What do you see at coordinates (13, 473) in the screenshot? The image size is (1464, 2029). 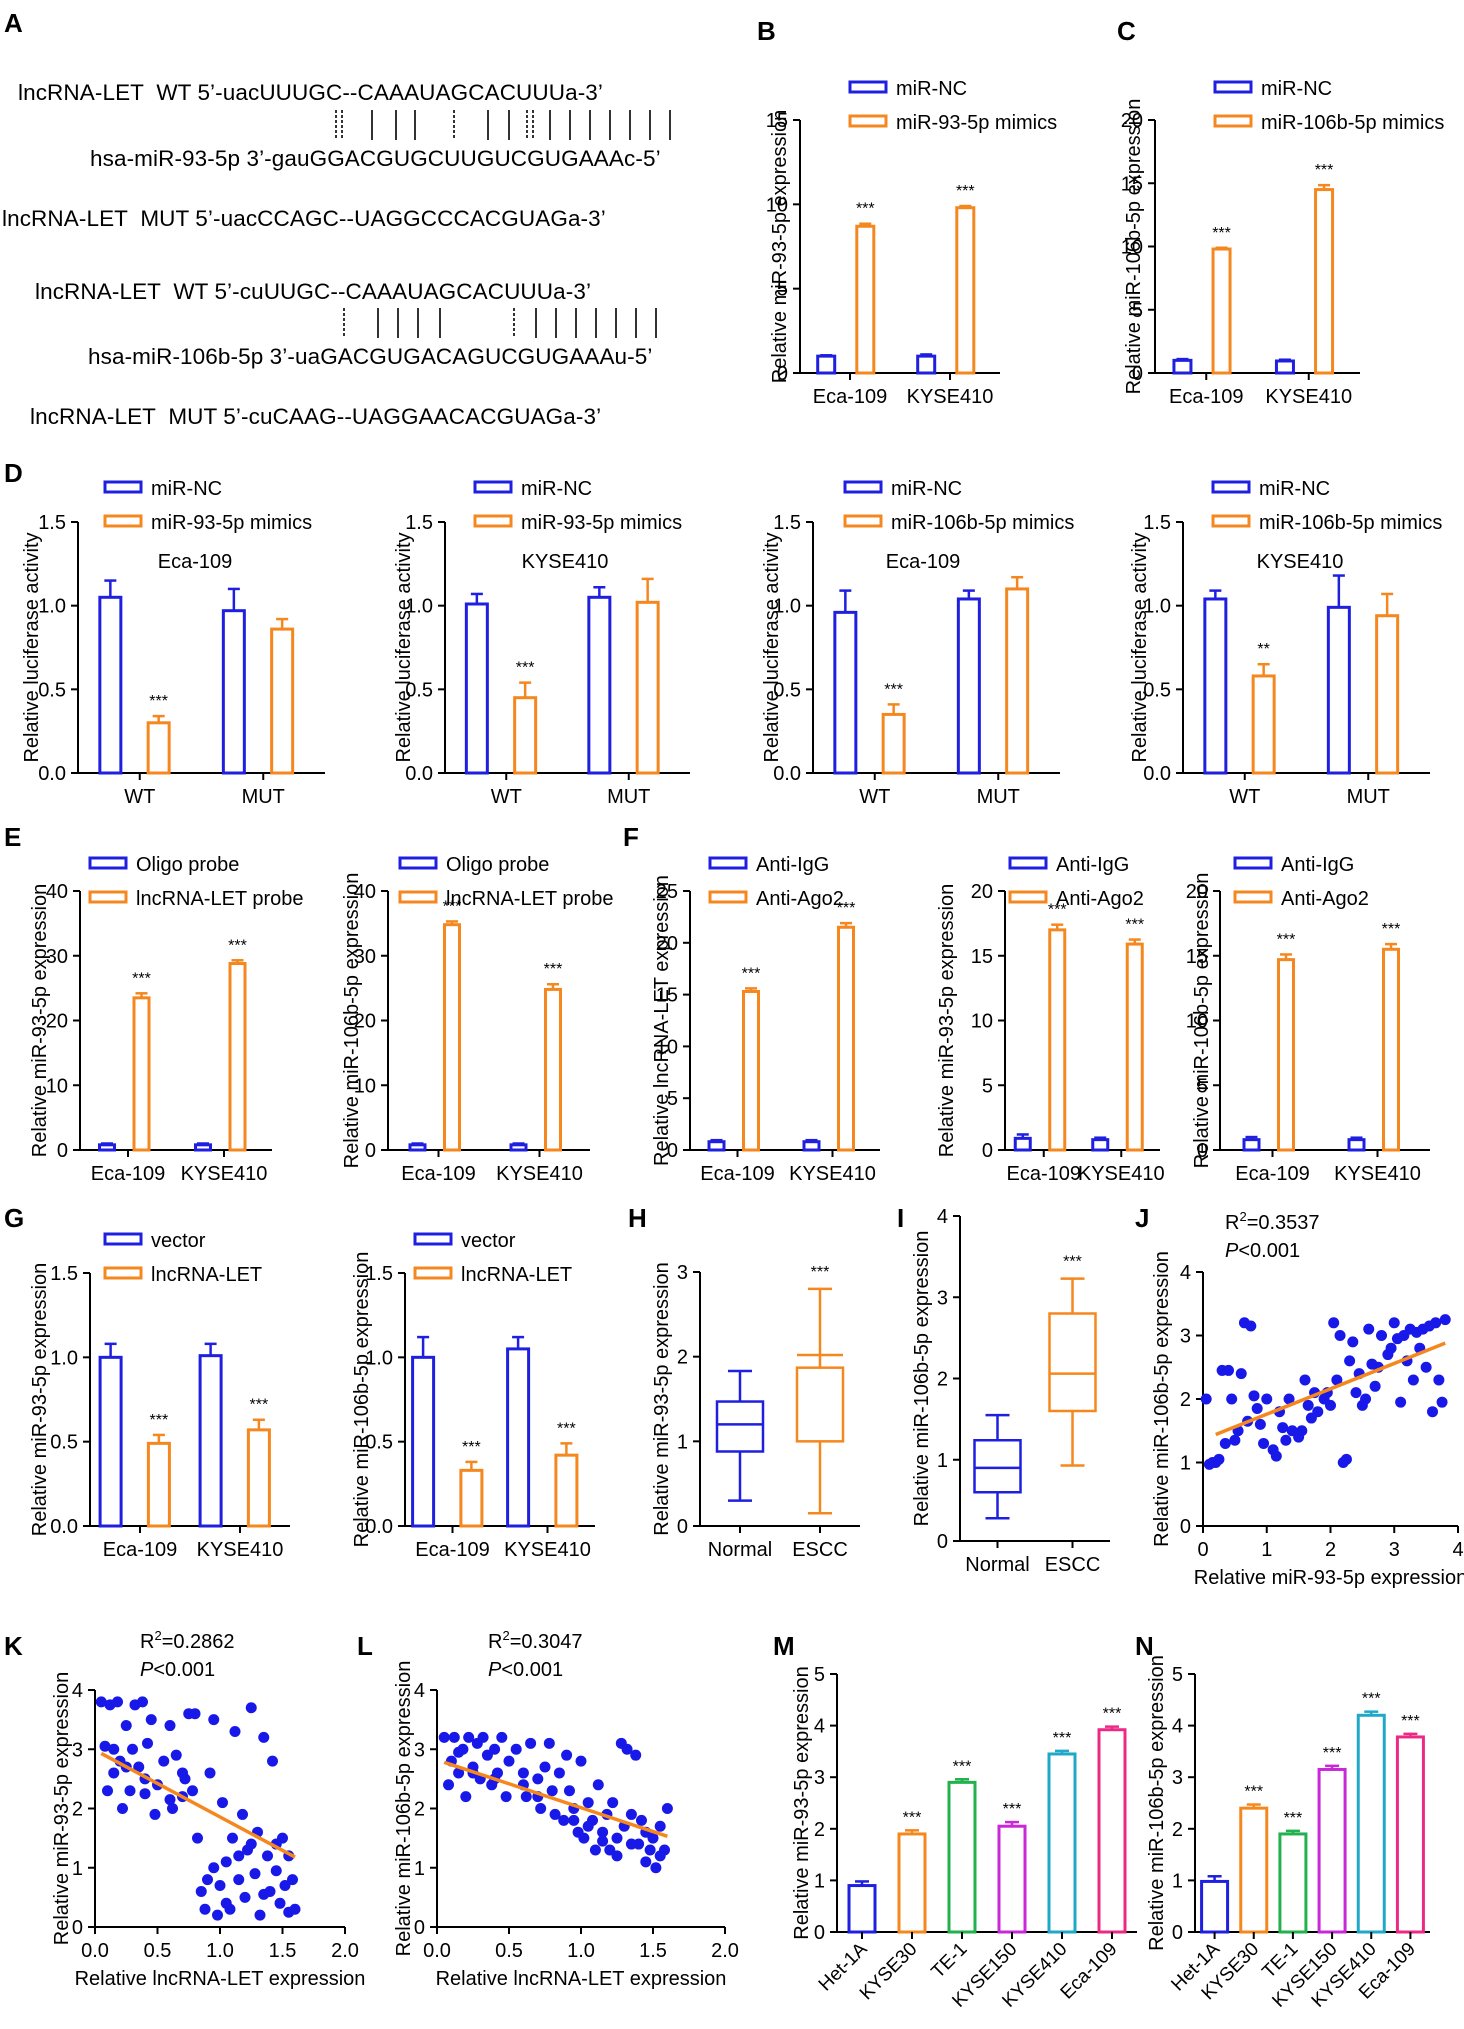 I see `panel-label: D` at bounding box center [13, 473].